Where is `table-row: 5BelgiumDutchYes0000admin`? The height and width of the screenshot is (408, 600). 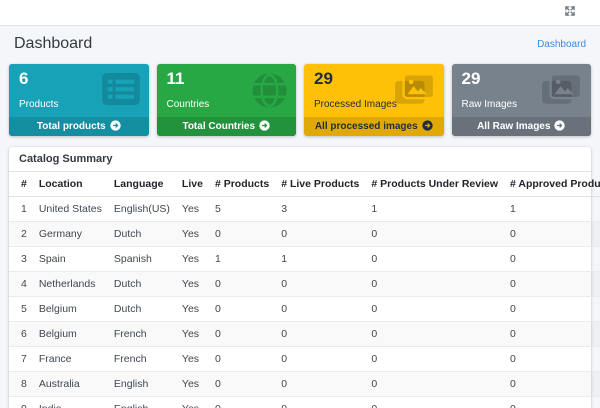
table-row: 5BelgiumDutchYes0000admin is located at coordinates (304, 309).